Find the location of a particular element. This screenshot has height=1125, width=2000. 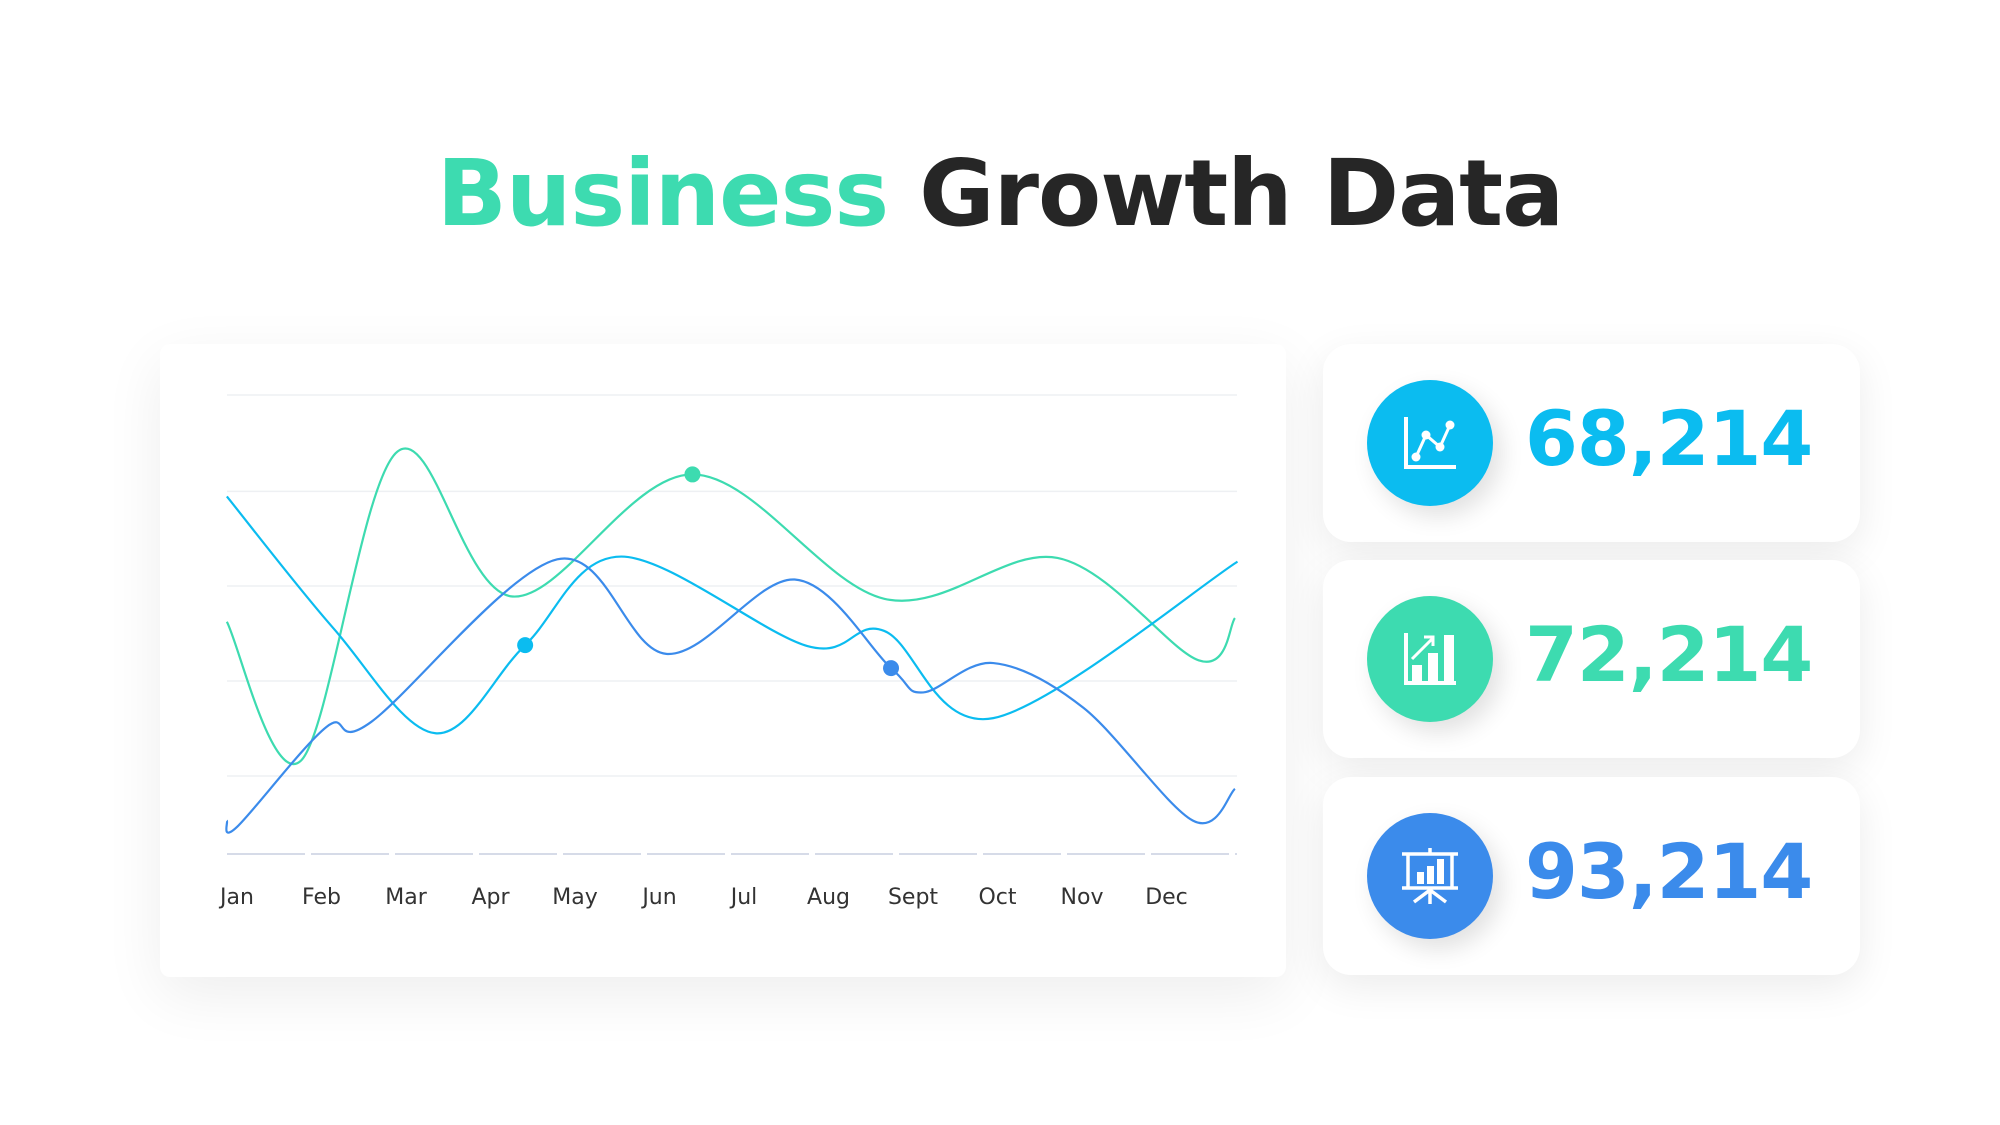

x-tick-label: Jul is located at coordinates (743, 897).